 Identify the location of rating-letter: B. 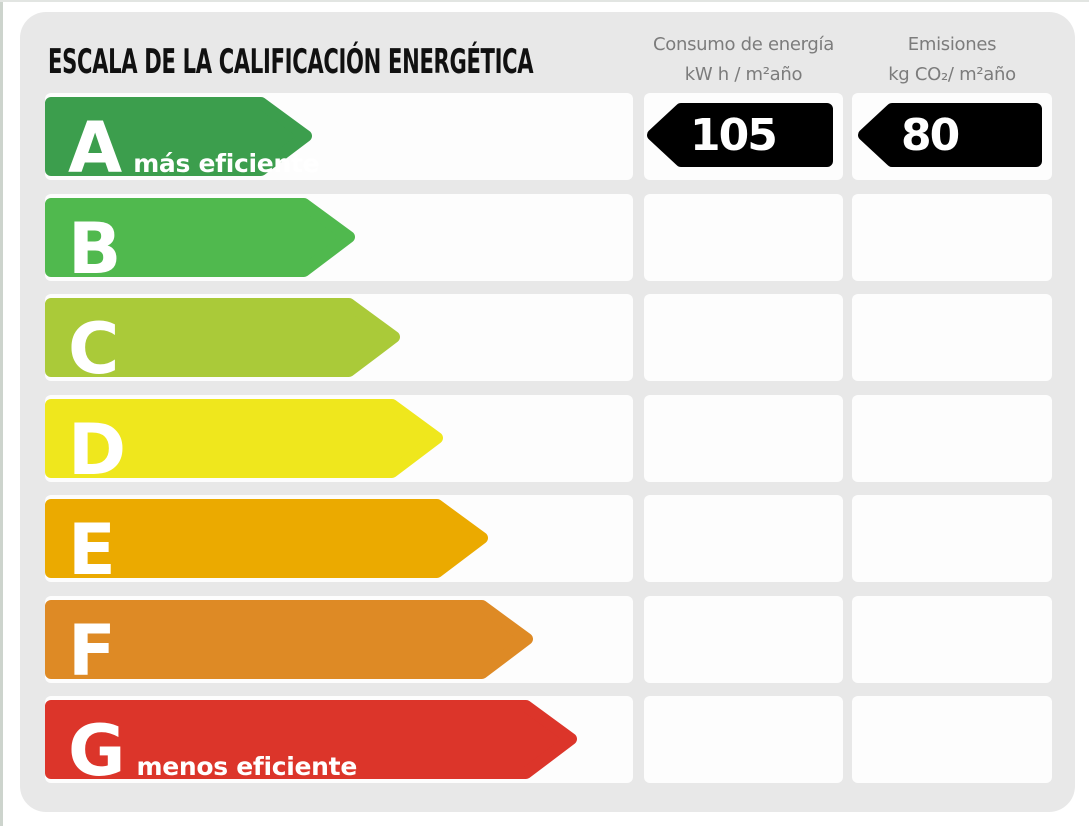
(95, 249).